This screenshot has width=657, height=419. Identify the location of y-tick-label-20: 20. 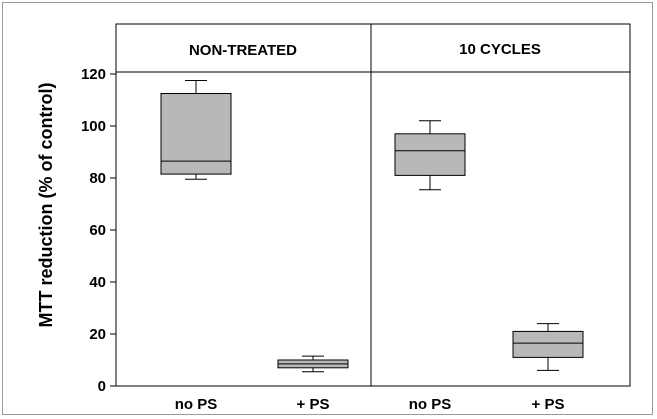
(97, 334).